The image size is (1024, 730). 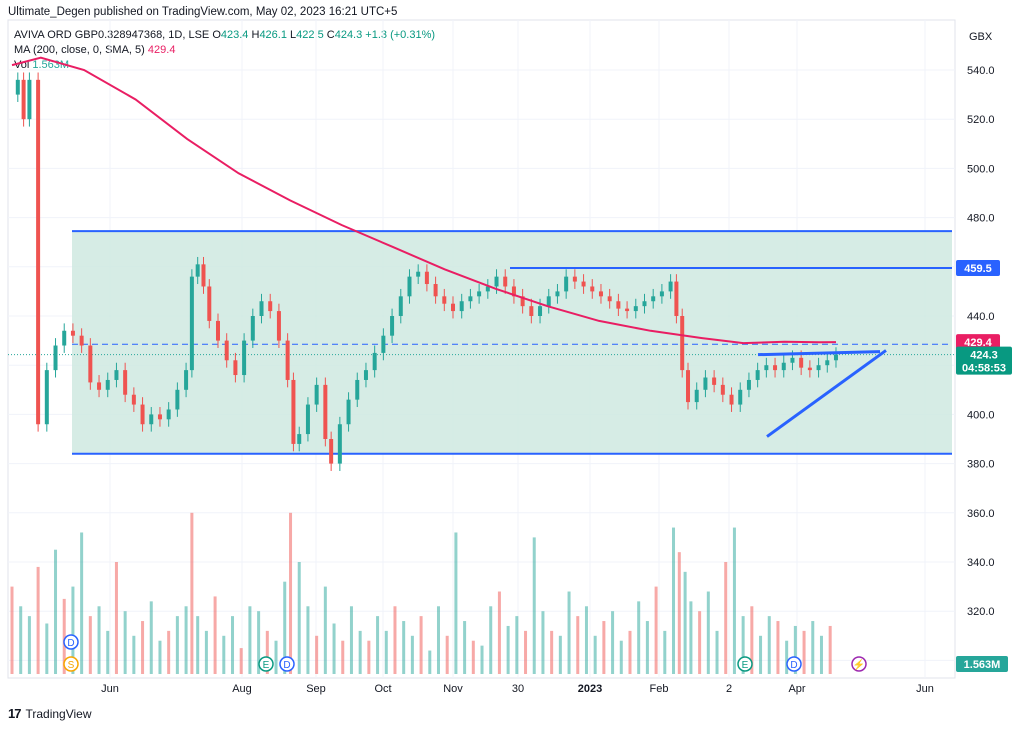 What do you see at coordinates (79, 50) in the screenshot?
I see `ma-label: MA (200, close, 0, SMA, 5)` at bounding box center [79, 50].